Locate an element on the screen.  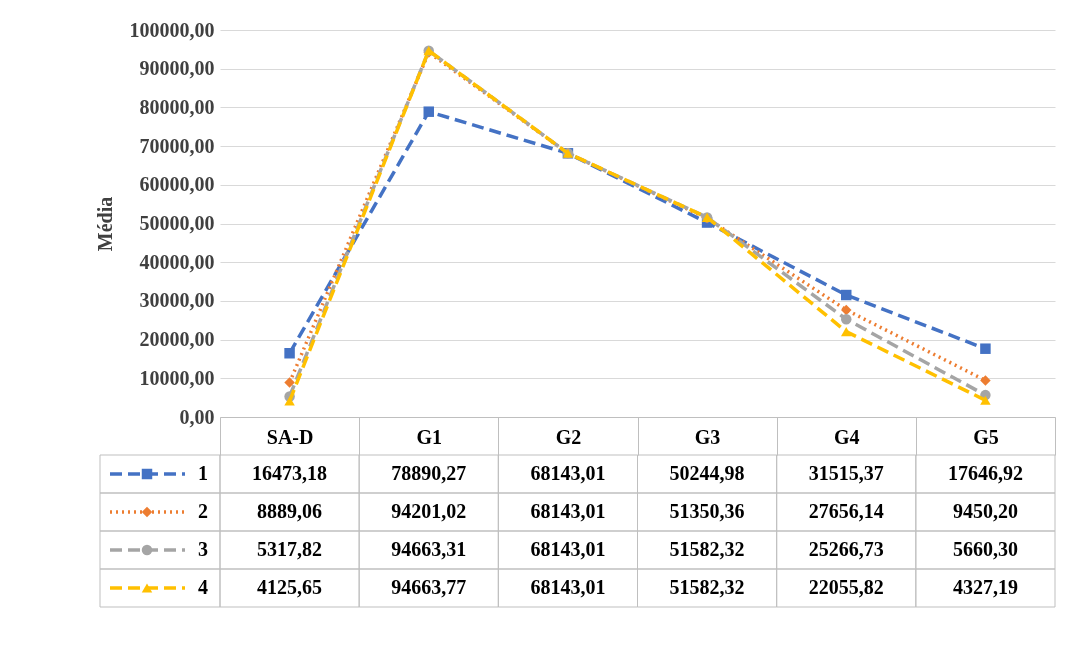
x-tick-label: G3 is located at coordinates (707, 436).